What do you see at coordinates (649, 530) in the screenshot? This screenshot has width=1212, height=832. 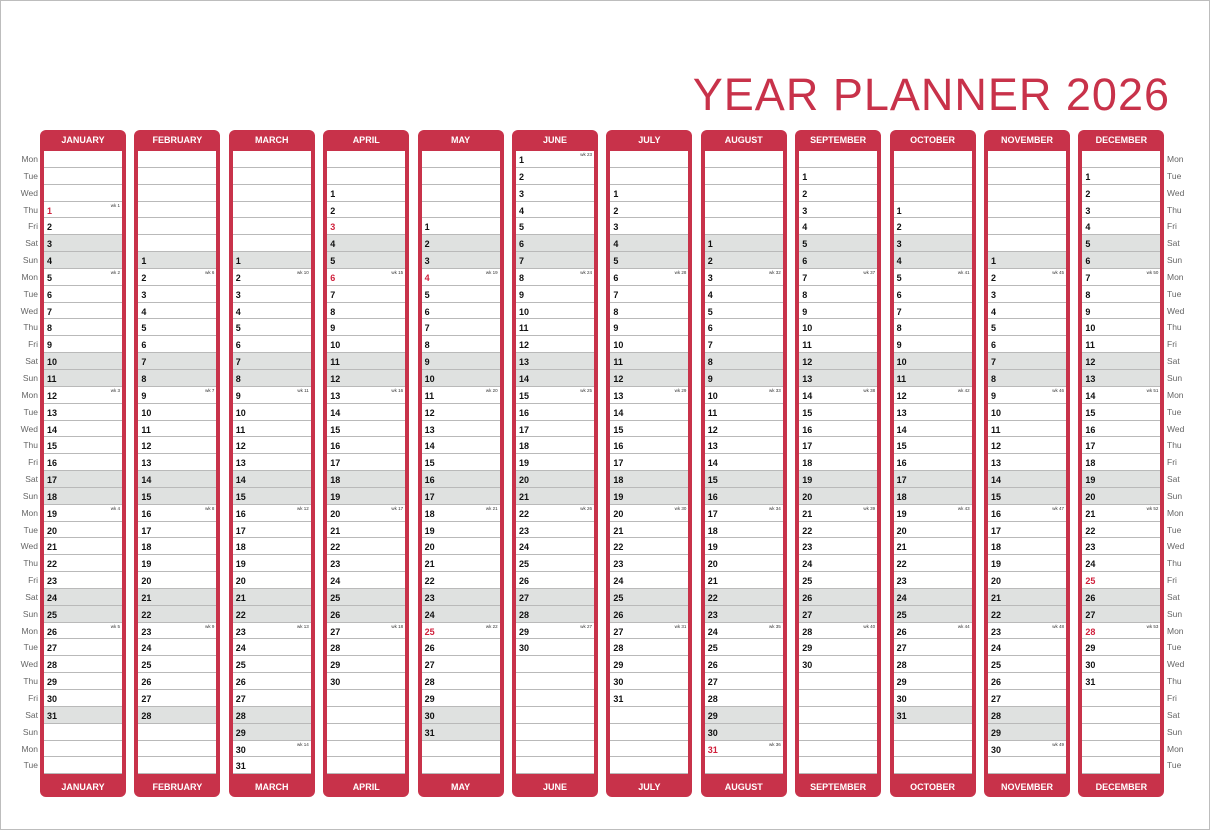 I see `day-cell: 21` at bounding box center [649, 530].